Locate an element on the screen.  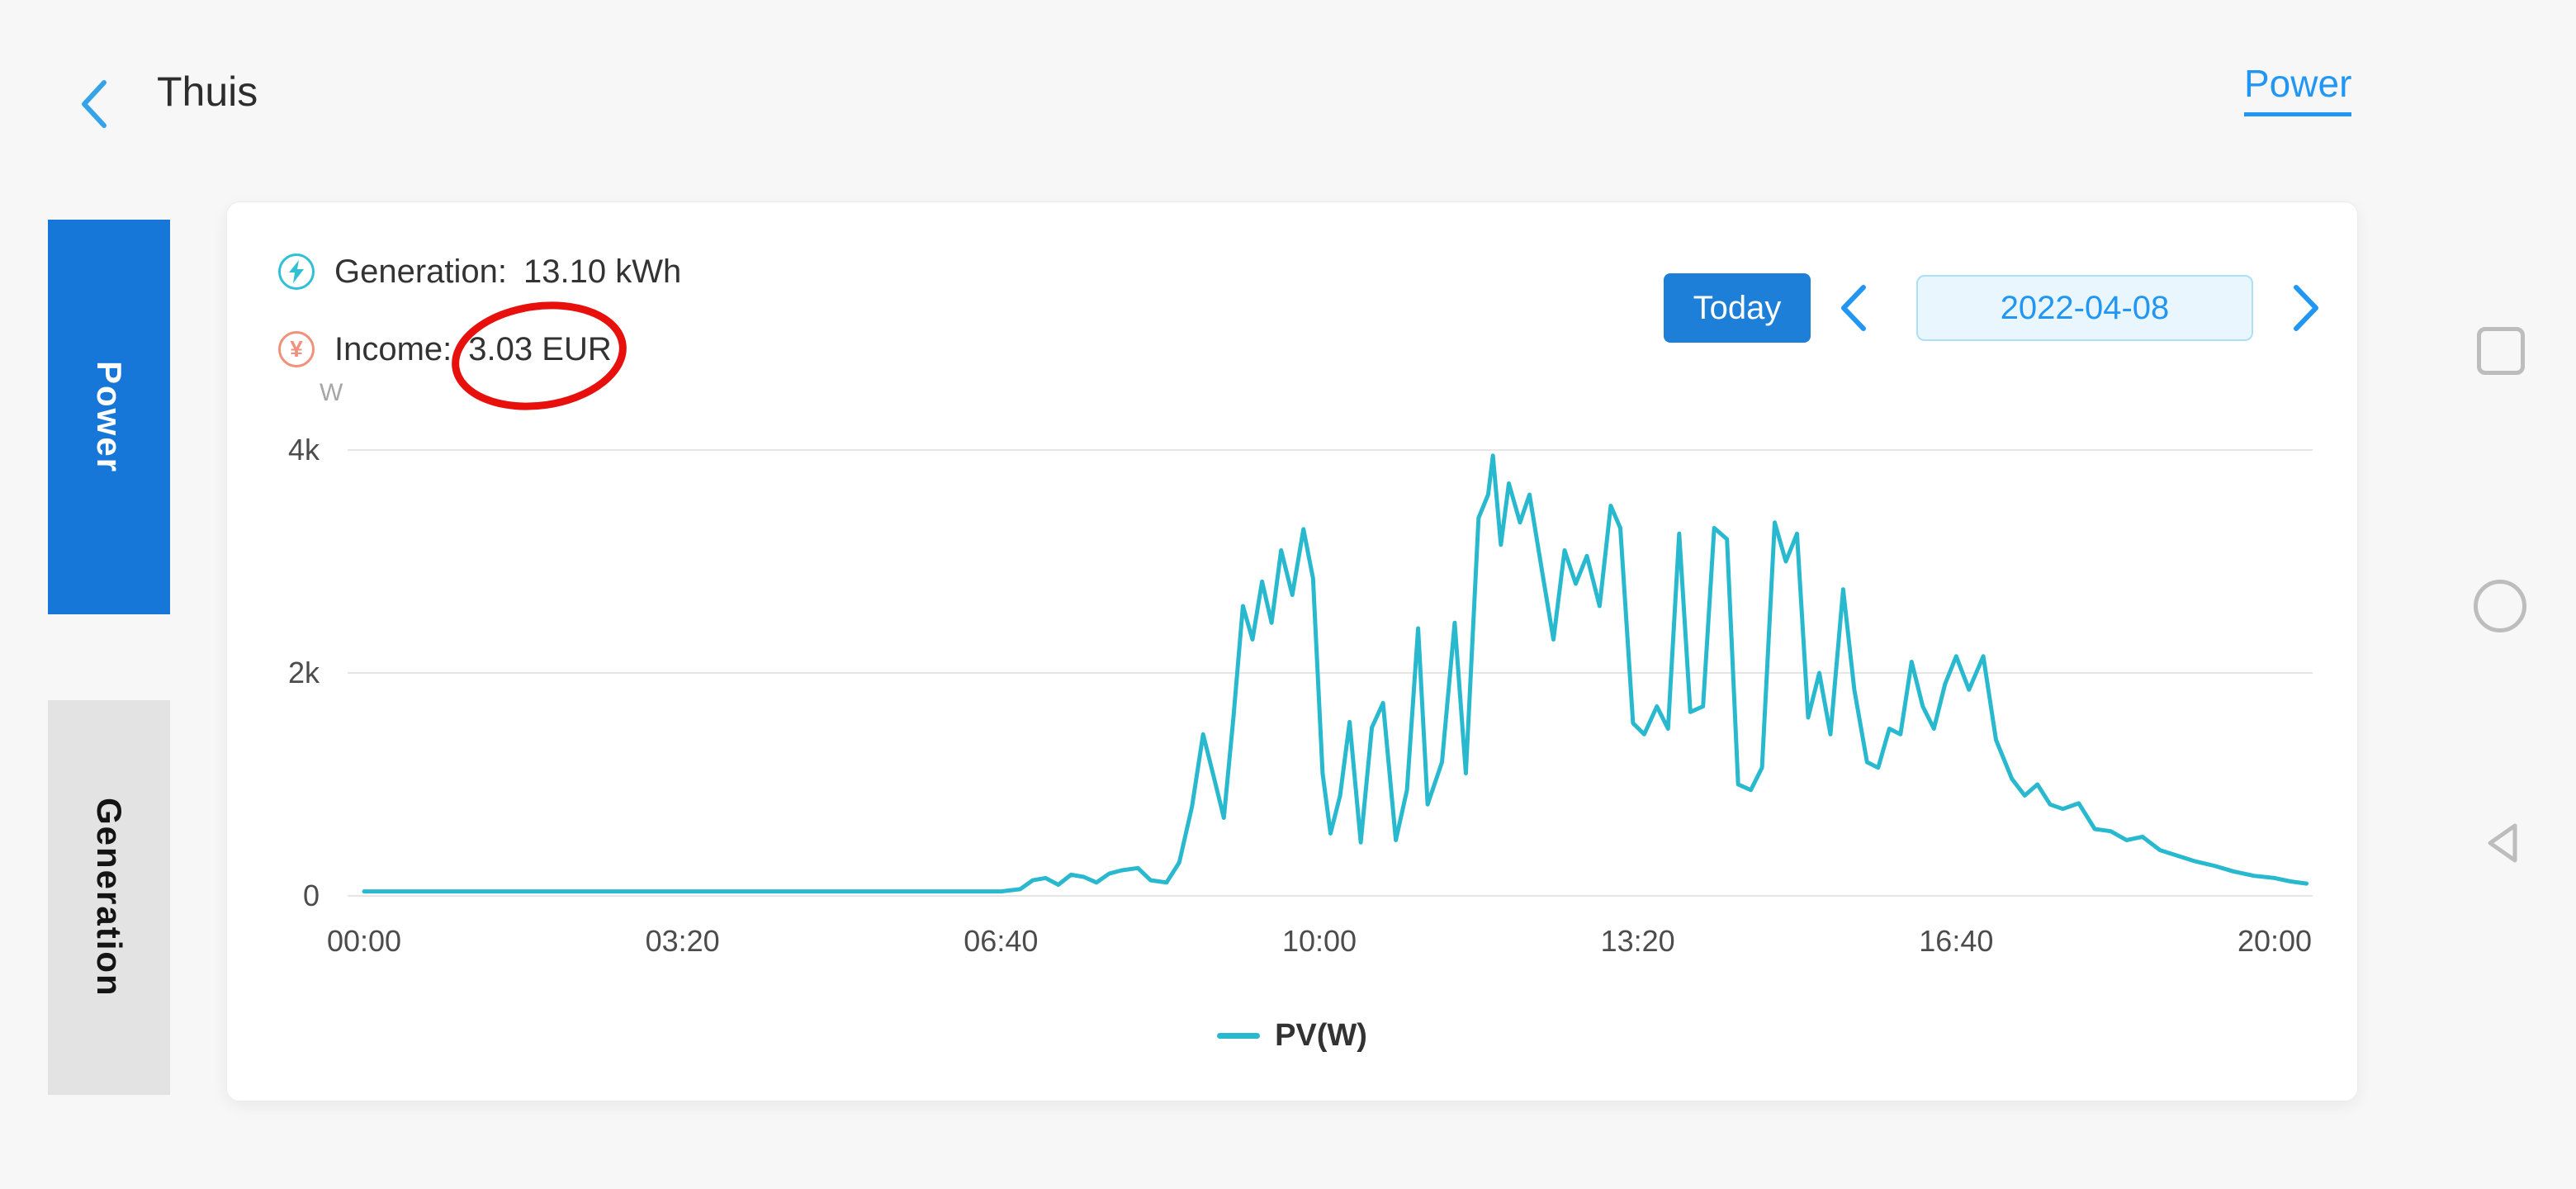
generation-stat-row: Generation: 13.10 kWh is located at coordinates (479, 271).